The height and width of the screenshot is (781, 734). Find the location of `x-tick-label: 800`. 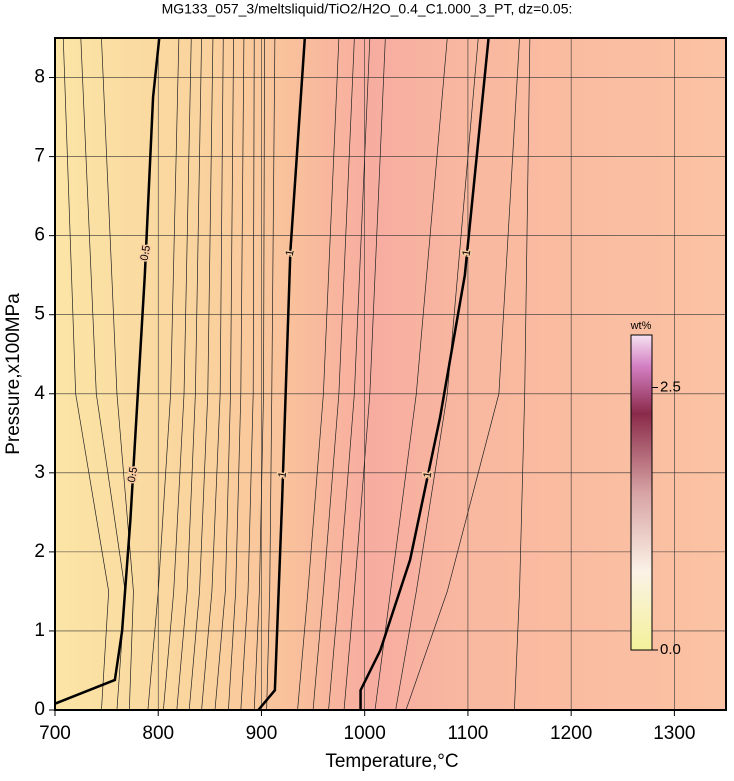

x-tick-label: 800 is located at coordinates (158, 733).